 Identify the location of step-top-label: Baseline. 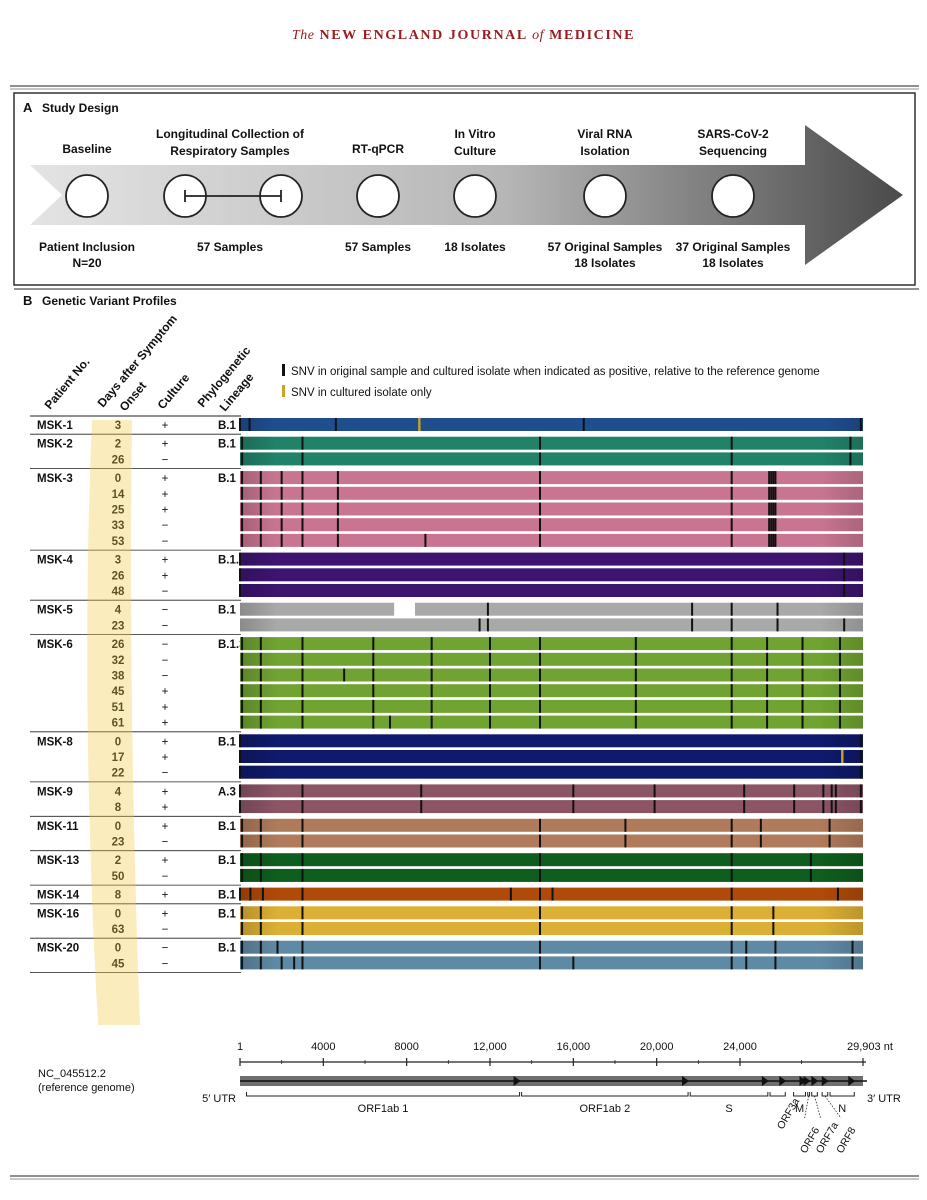
(87, 149).